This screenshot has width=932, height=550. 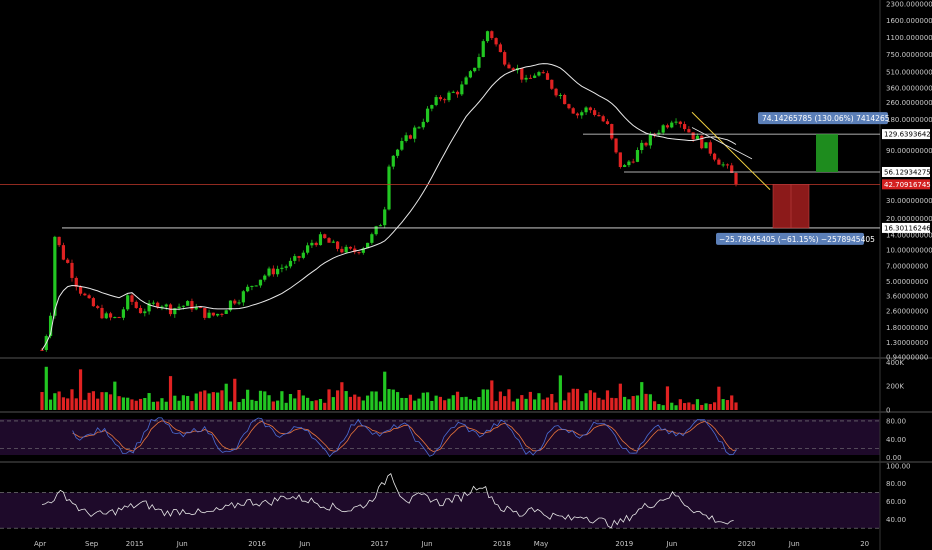 I want to click on price-tick-label: 2300.00000000, so click(x=909, y=5).